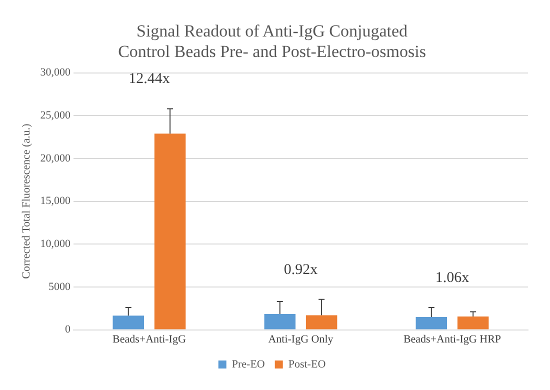 The width and height of the screenshot is (550, 390). I want to click on y-tick-label: 10,000, so click(55, 244).